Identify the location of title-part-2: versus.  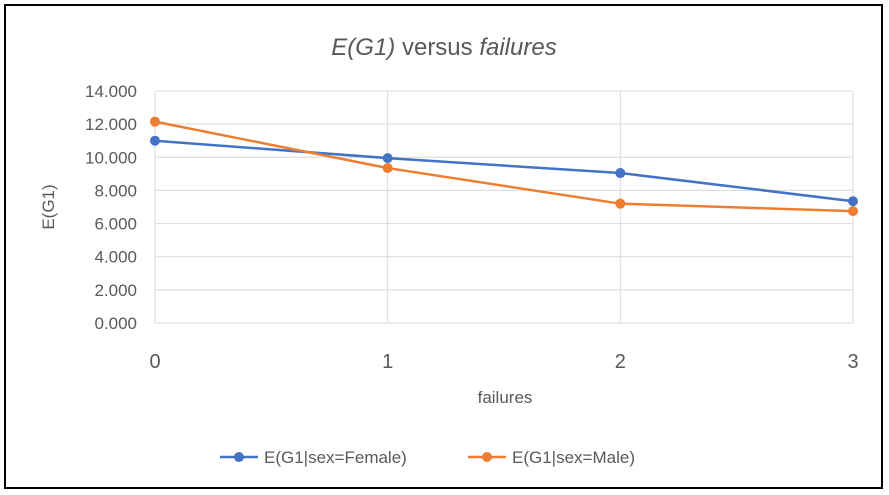
(437, 47).